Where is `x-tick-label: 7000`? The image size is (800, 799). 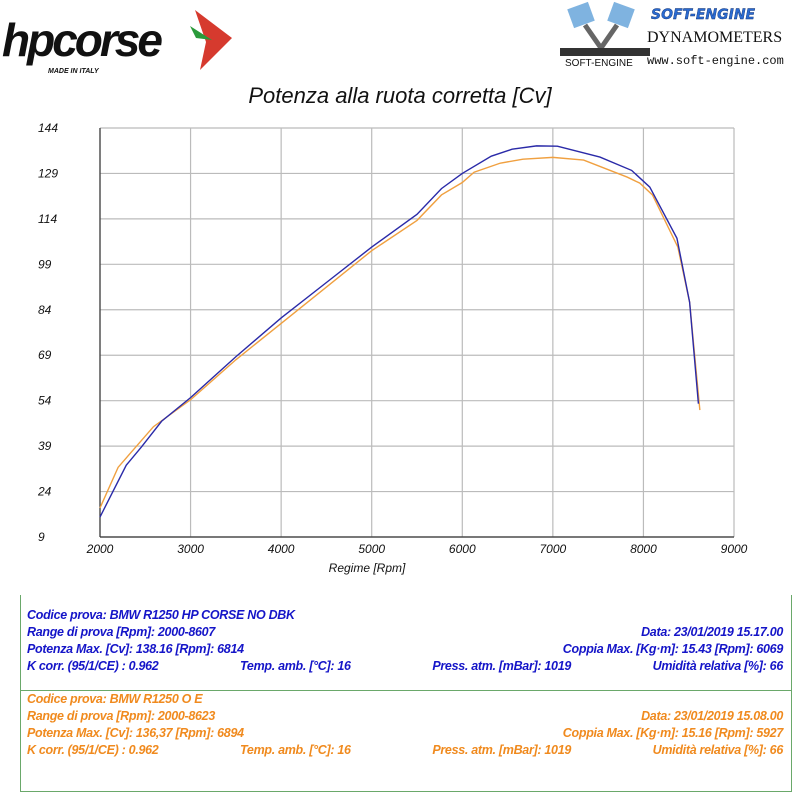 x-tick-label: 7000 is located at coordinates (553, 549).